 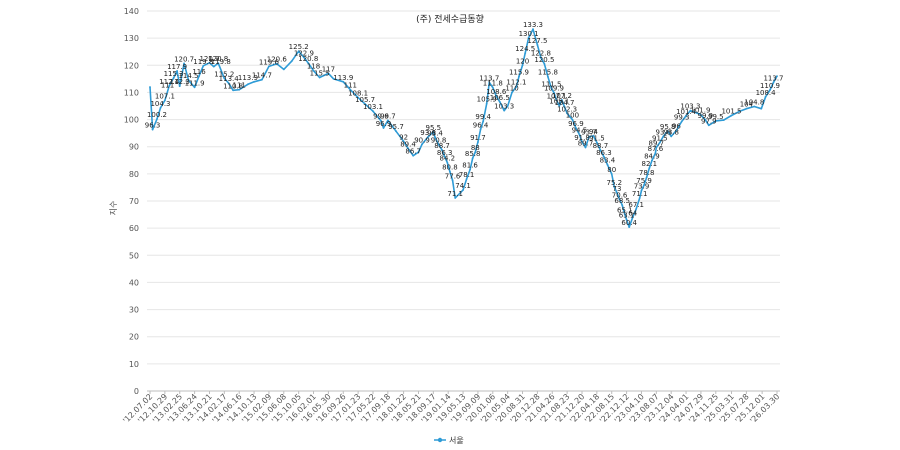 What do you see at coordinates (224, 74) in the screenshot?
I see `data-label: 115.2` at bounding box center [224, 74].